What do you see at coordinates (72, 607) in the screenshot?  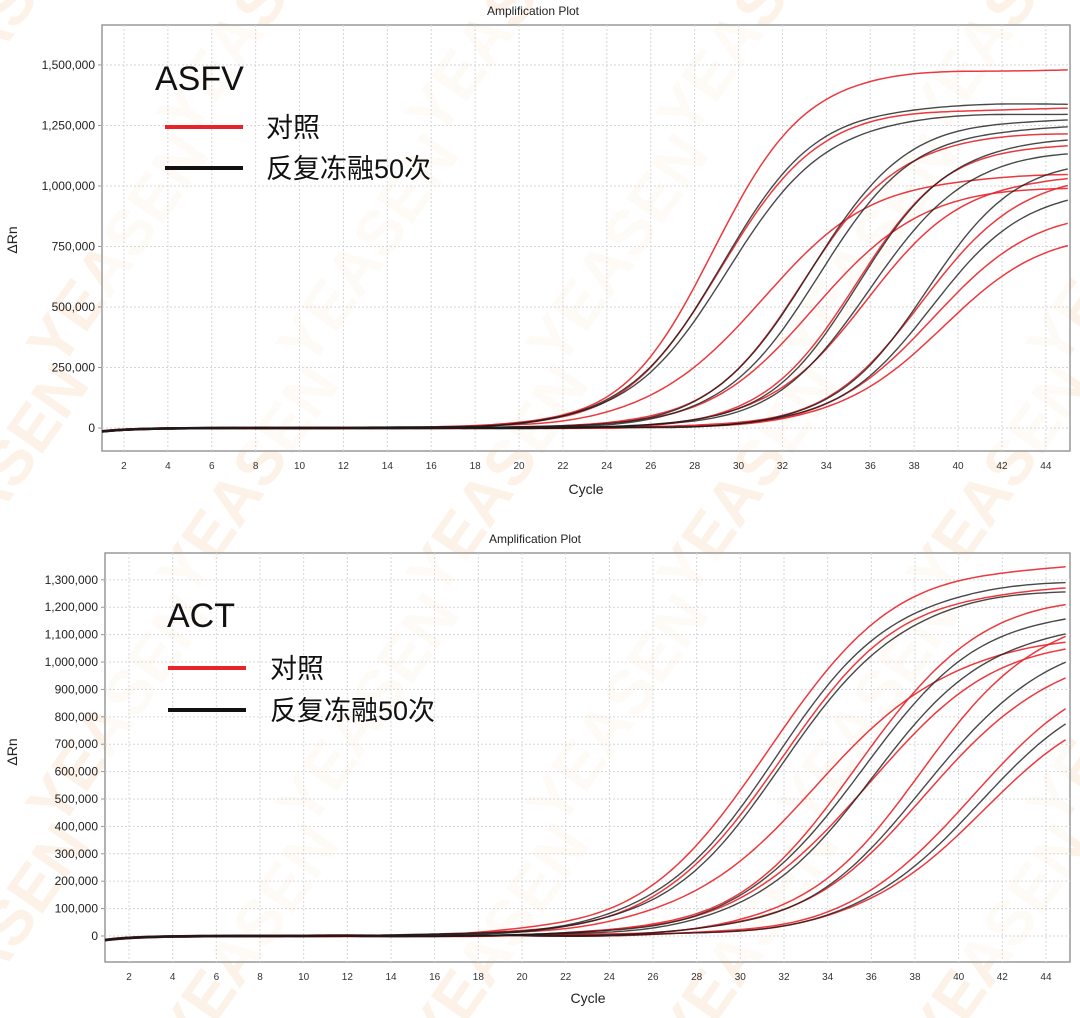 I see `y-tick-label: 1,200,000` at bounding box center [72, 607].